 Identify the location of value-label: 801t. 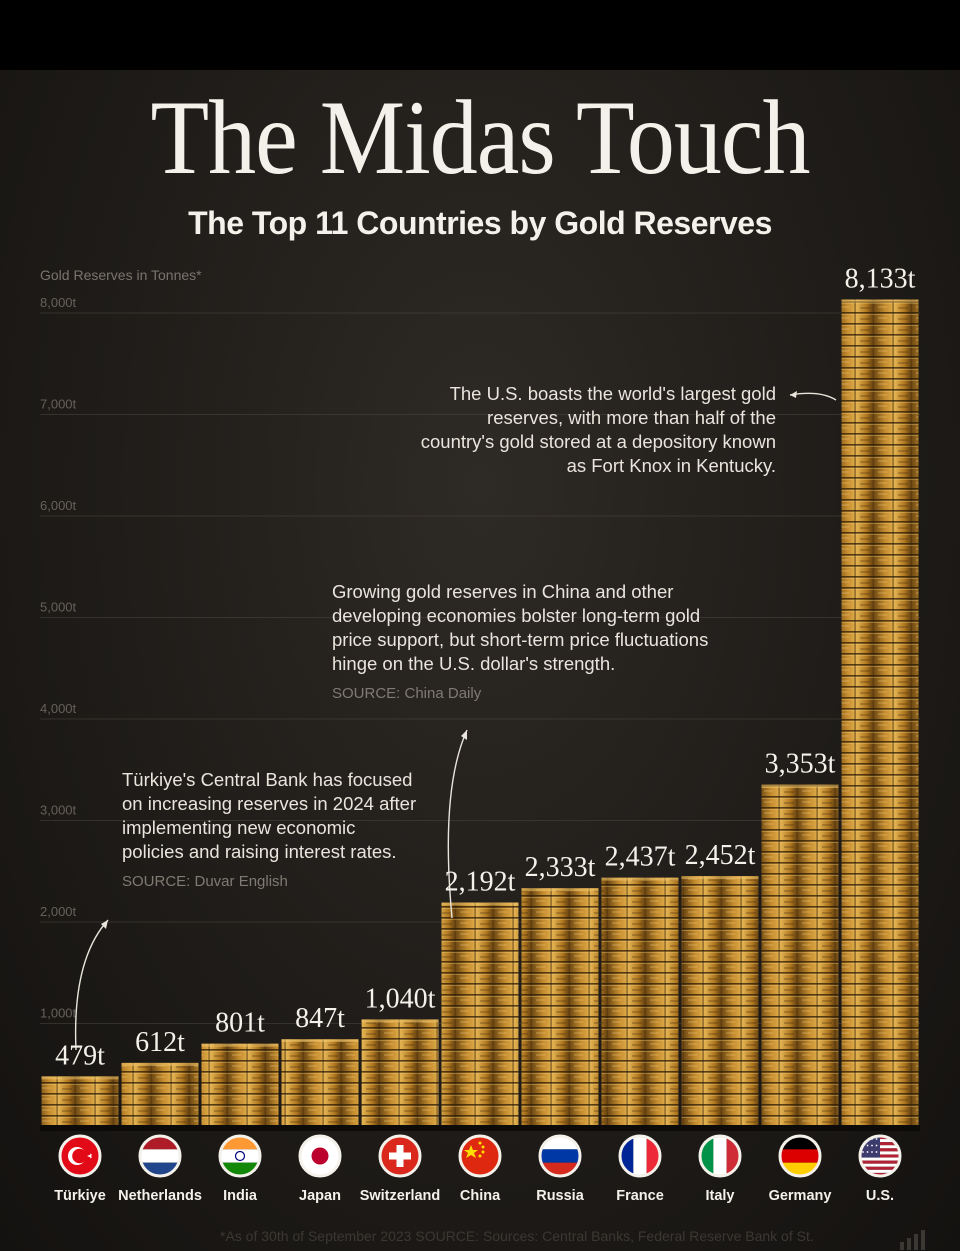
(240, 1023).